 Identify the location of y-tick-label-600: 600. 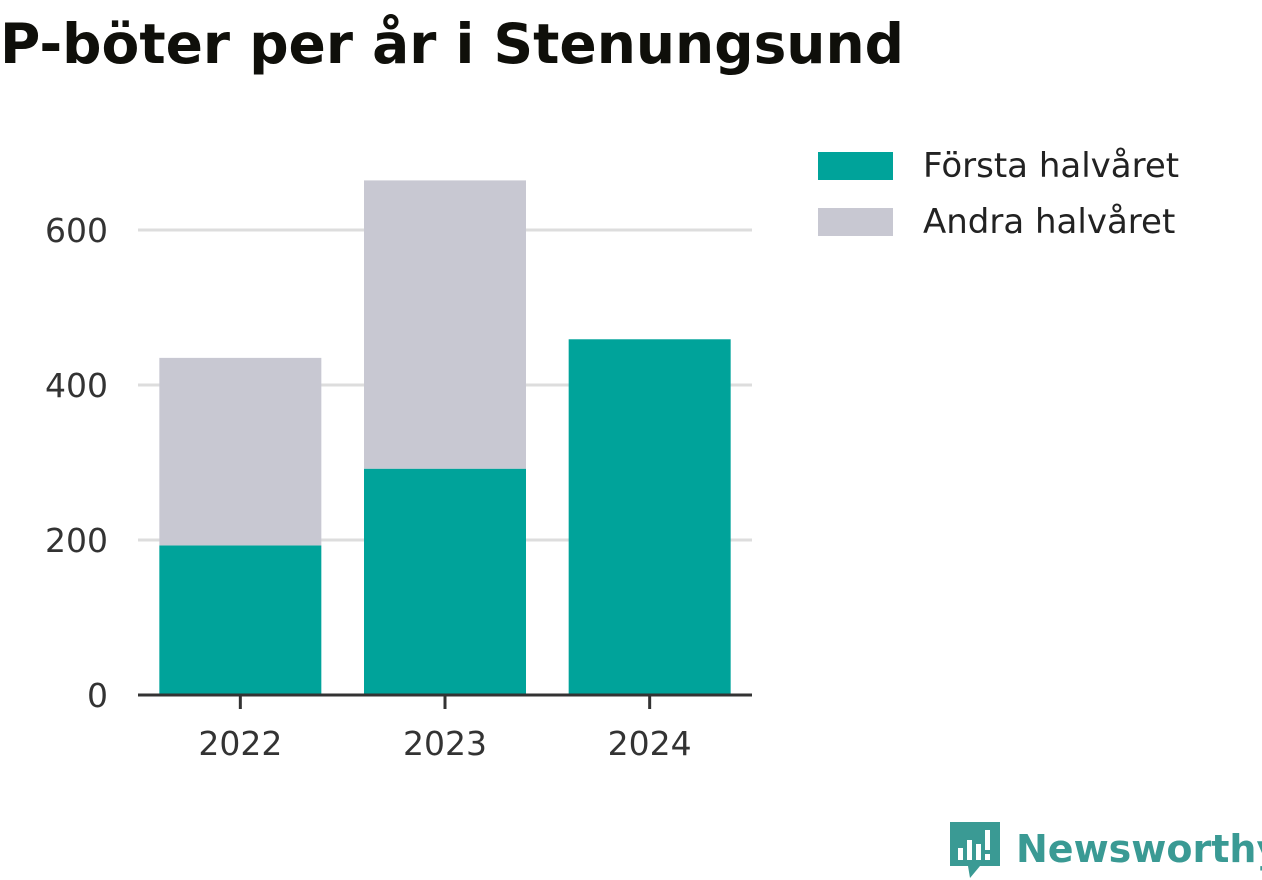
(76, 230).